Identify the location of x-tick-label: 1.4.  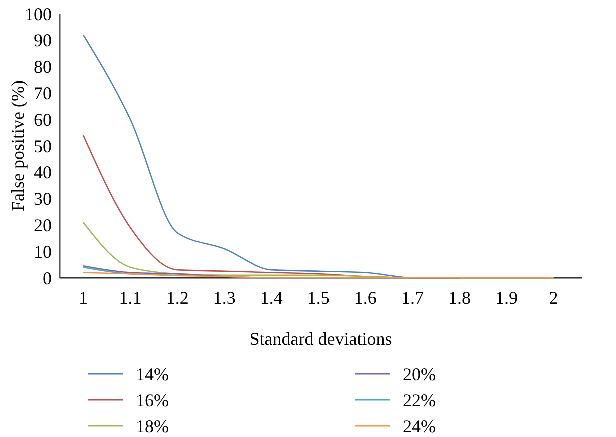
(271, 298).